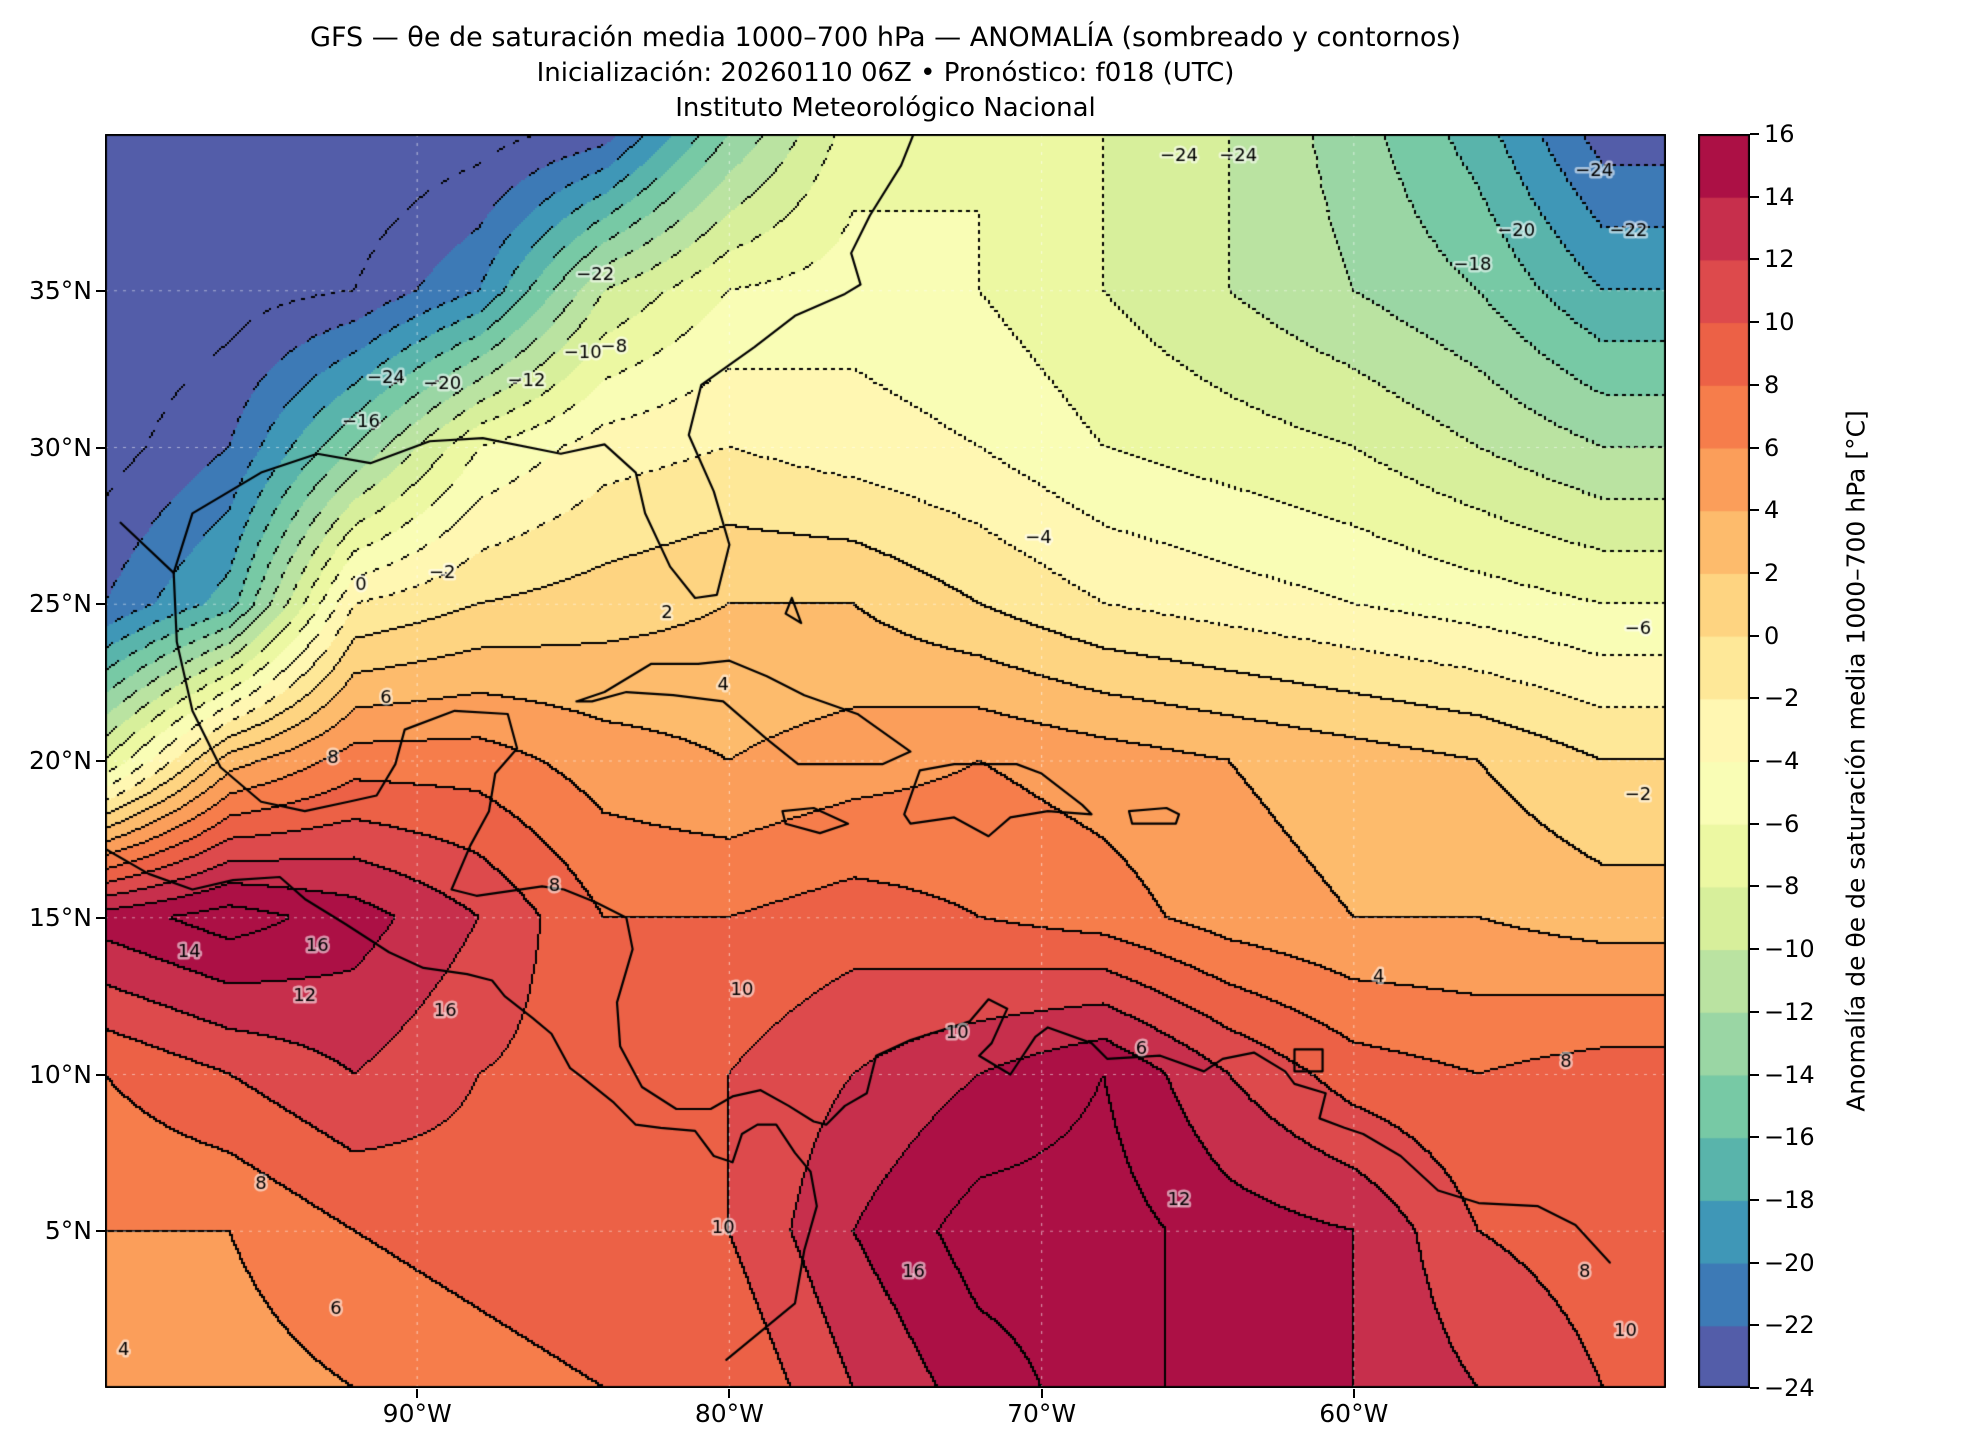  I want to click on lat-tick-label: 15°N, so click(60, 917).